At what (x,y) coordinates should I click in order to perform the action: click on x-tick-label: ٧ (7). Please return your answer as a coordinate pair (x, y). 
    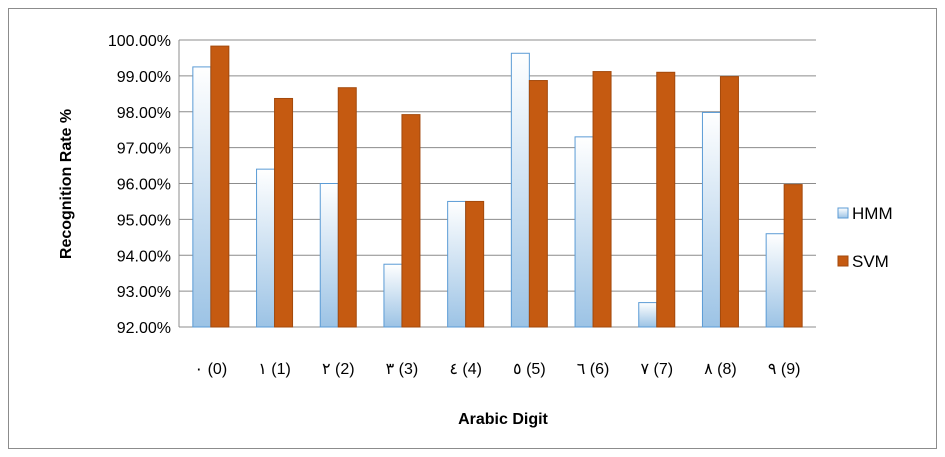
    Looking at the image, I should click on (656, 369).